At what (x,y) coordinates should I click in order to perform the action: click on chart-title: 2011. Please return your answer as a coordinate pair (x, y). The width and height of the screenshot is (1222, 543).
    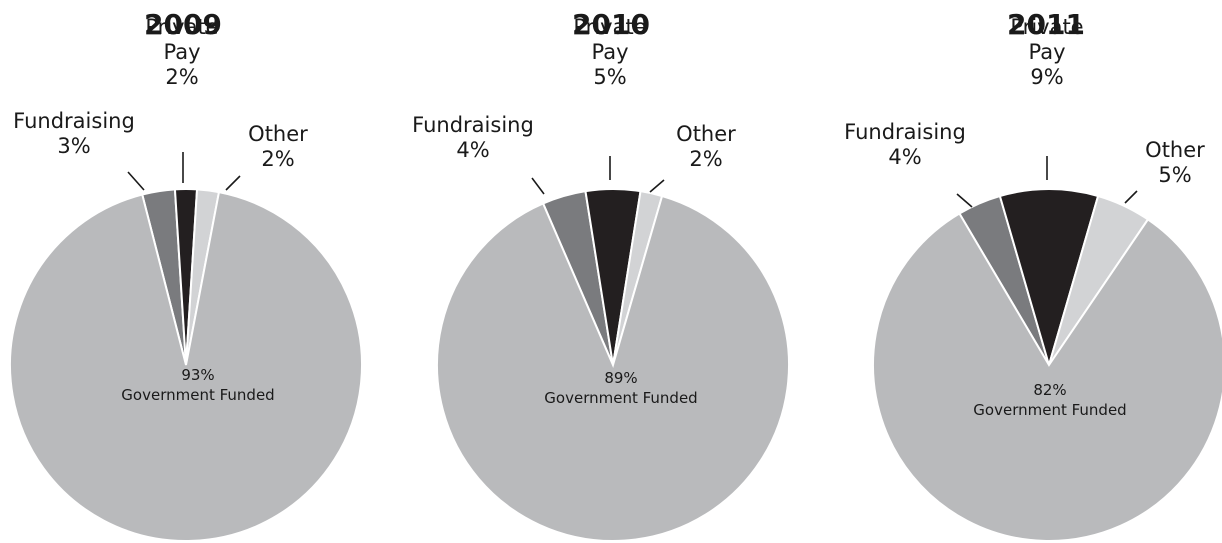
    Looking at the image, I should click on (1046, 24).